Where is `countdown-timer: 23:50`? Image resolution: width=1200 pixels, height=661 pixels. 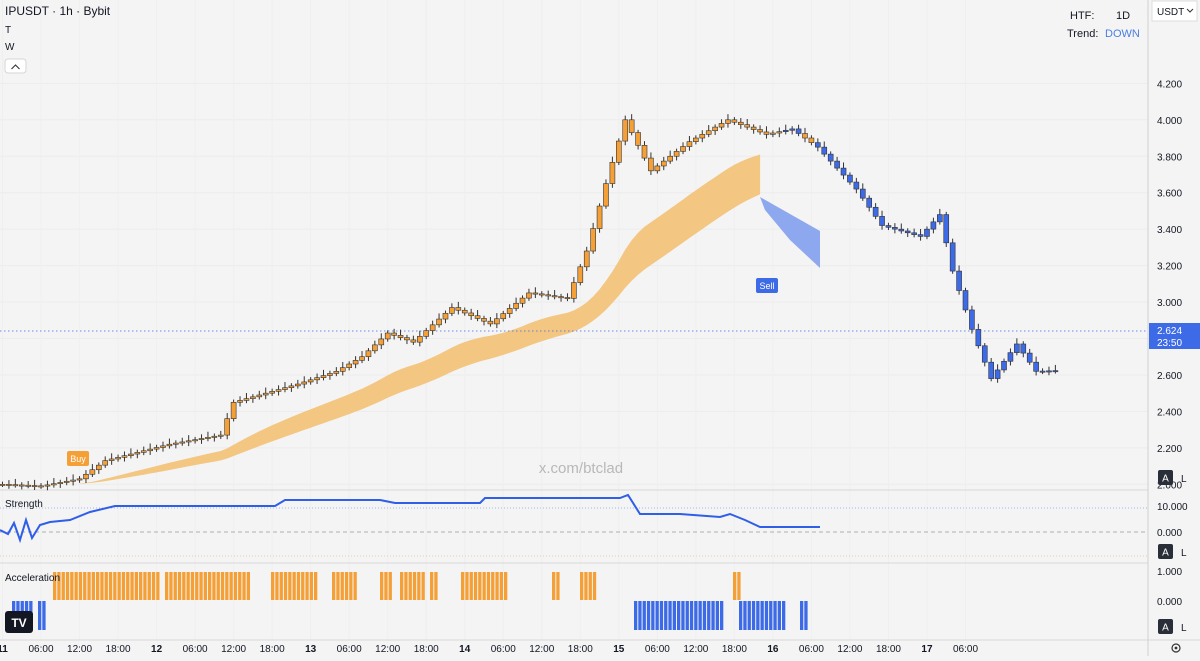
countdown-timer: 23:50 is located at coordinates (1169, 343).